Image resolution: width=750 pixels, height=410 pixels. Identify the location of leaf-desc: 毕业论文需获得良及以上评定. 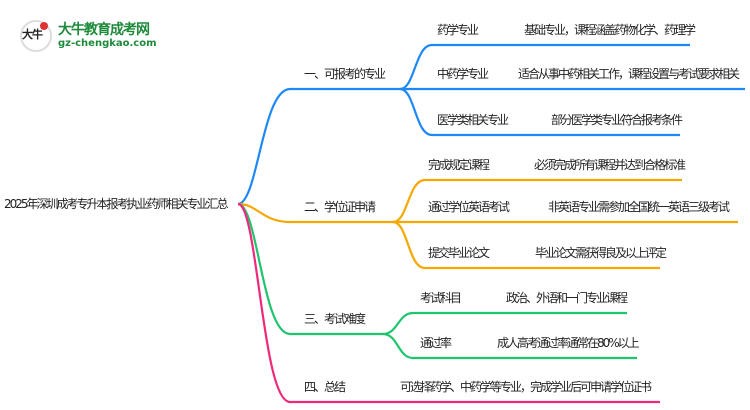
(601, 253).